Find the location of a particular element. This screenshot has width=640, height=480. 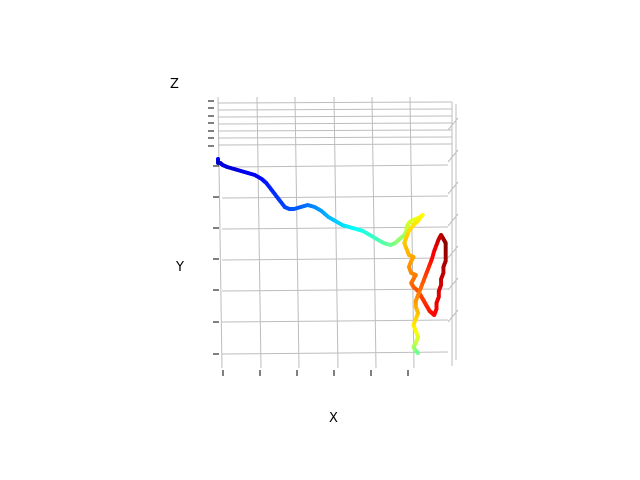

y-axis-label: Y is located at coordinates (179, 267).